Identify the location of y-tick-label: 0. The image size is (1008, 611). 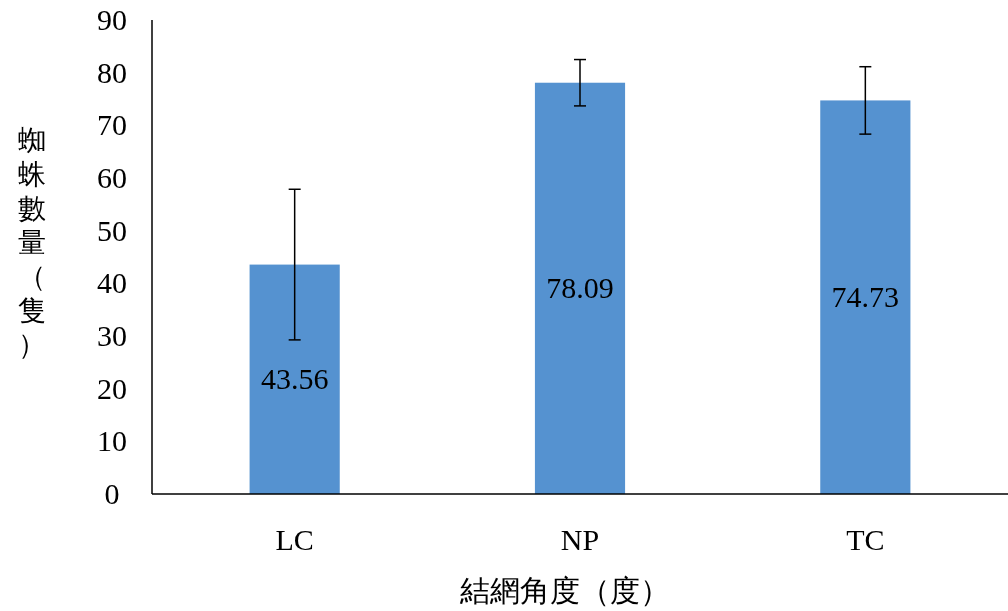
(112, 493).